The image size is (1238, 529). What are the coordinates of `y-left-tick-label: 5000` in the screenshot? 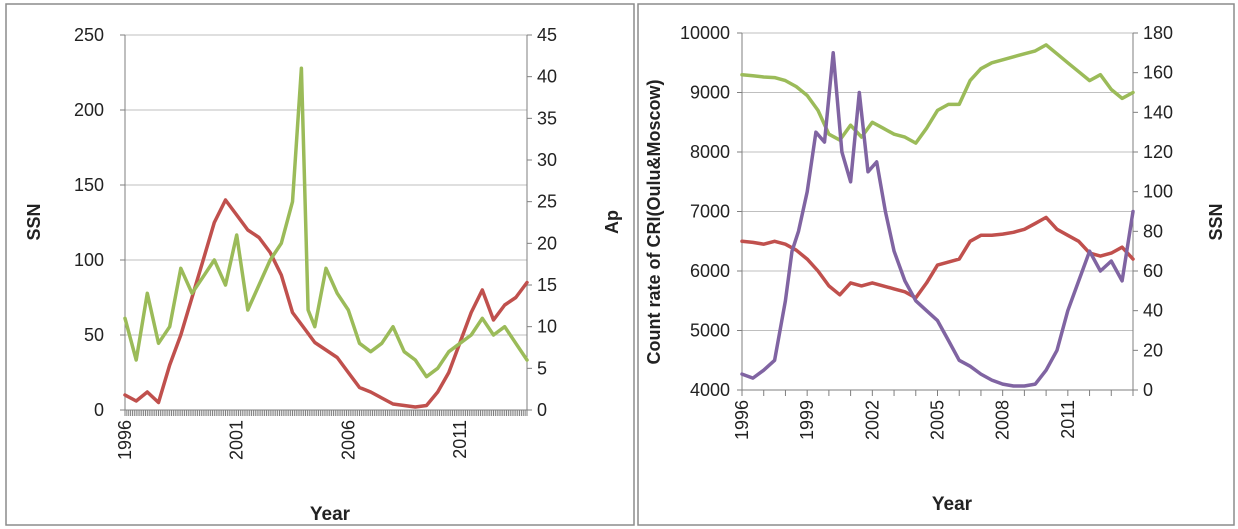 It's located at (710, 331).